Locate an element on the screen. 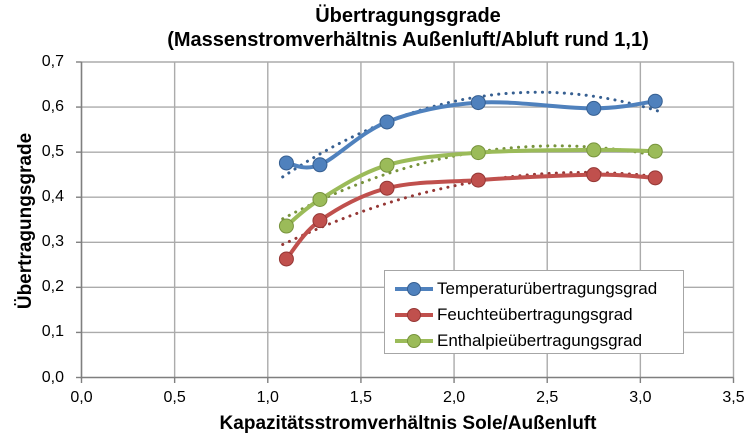  x-tick-label: 2,5 is located at coordinates (547, 397).